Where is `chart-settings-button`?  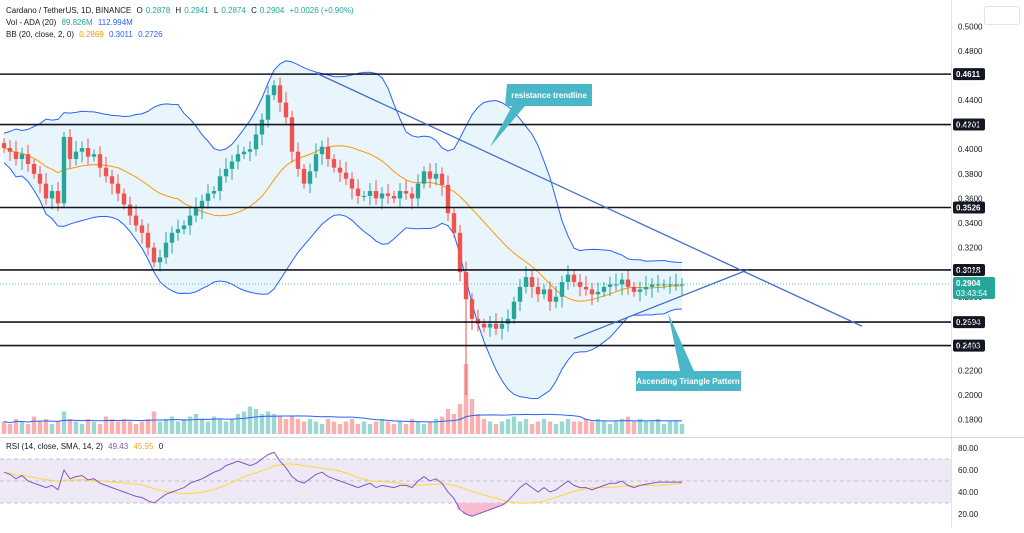
chart-settings-button is located at coordinates (1002, 15).